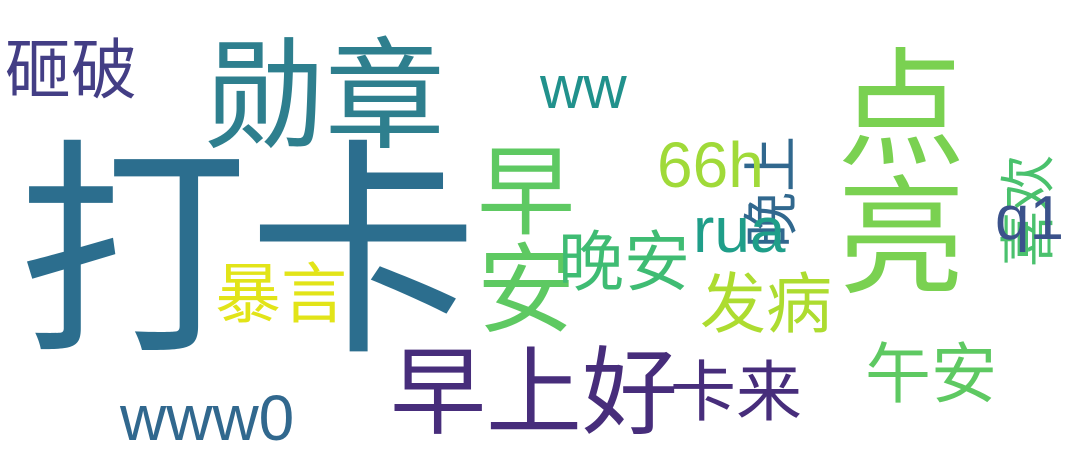  Describe the element at coordinates (71, 70) in the screenshot. I see `word-zapo: 砸破` at that location.